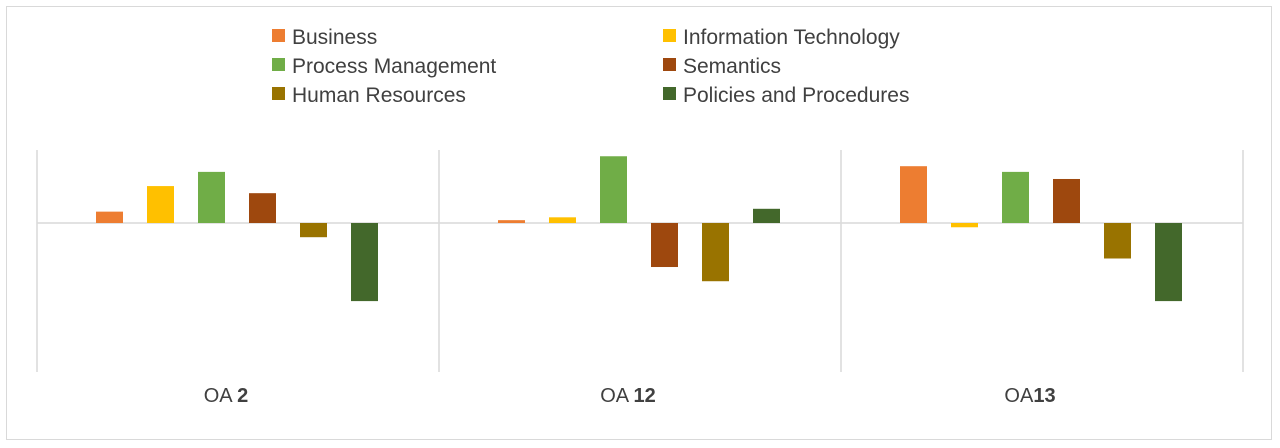 The height and width of the screenshot is (448, 1280). I want to click on legend-label: Human Resources, so click(379, 95).